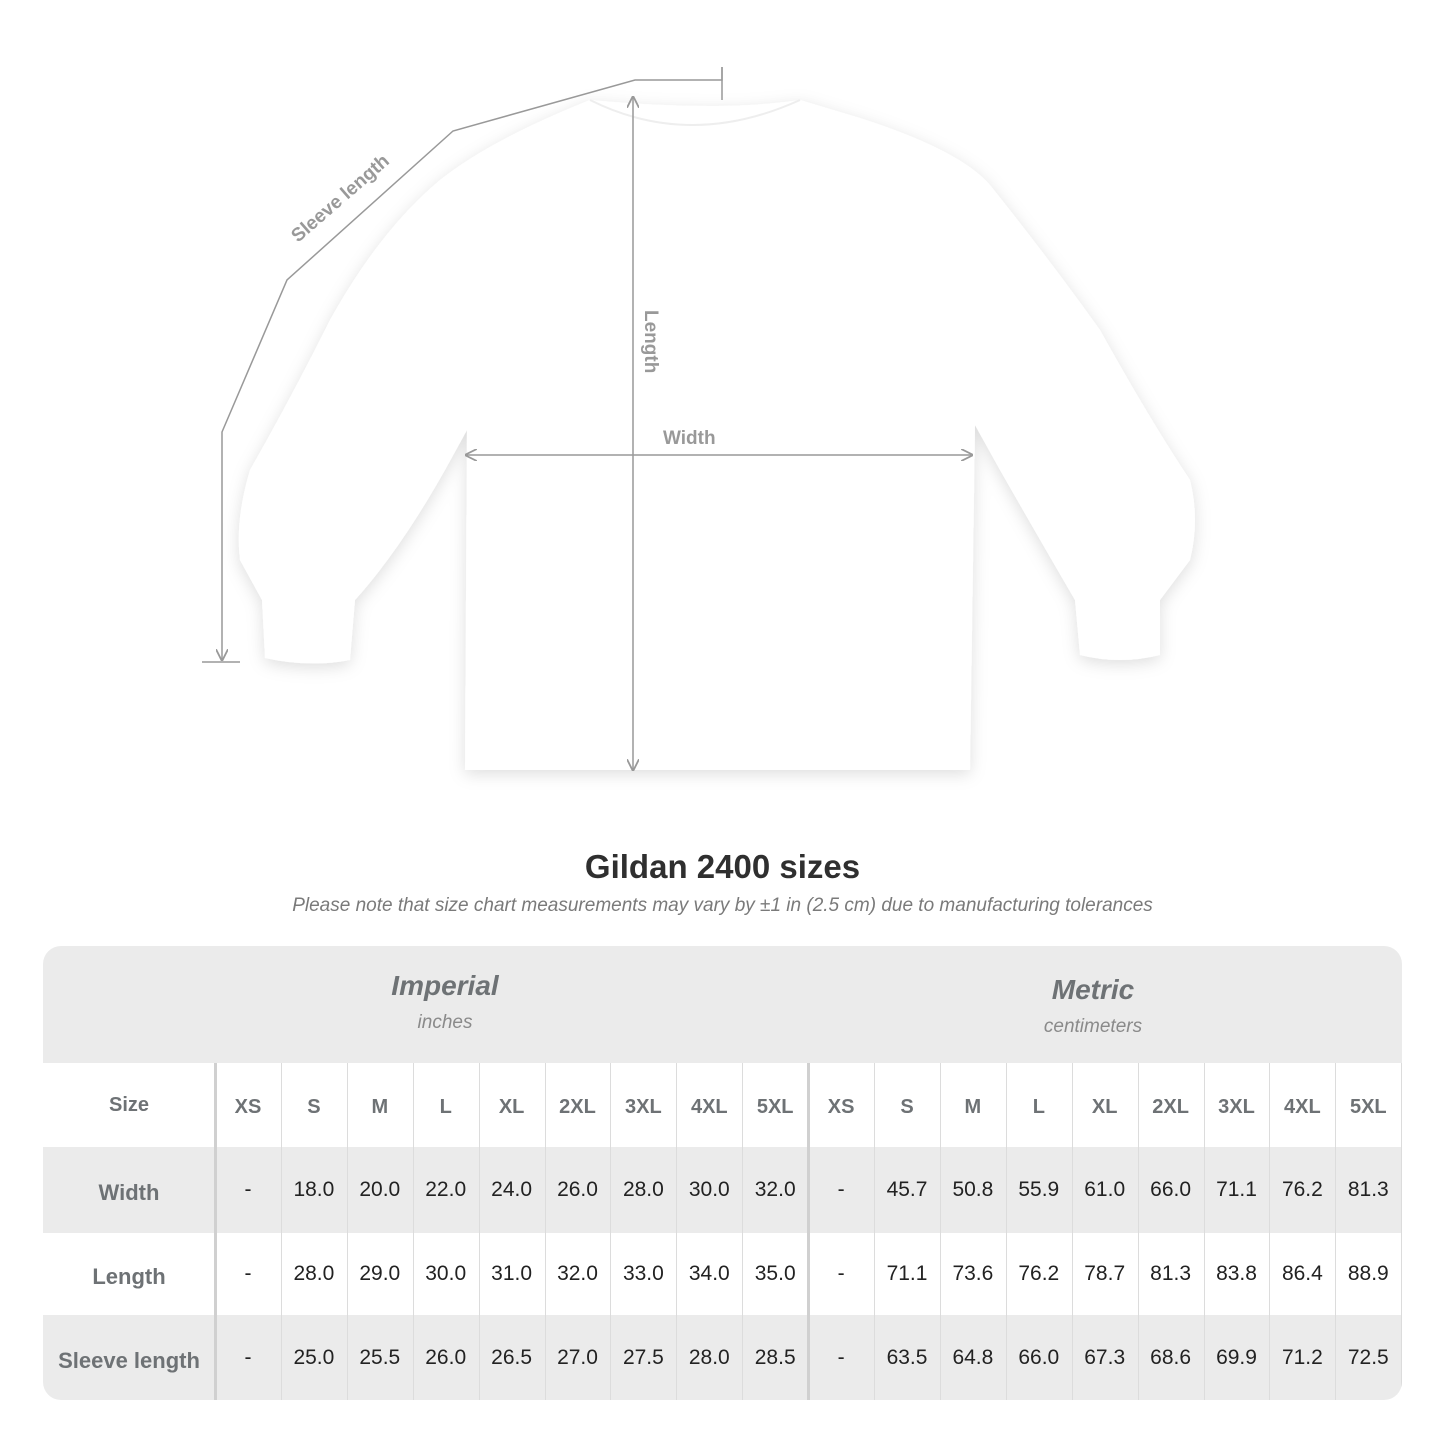  What do you see at coordinates (907, 1189) in the screenshot?
I see `cell-metric: 45.7` at bounding box center [907, 1189].